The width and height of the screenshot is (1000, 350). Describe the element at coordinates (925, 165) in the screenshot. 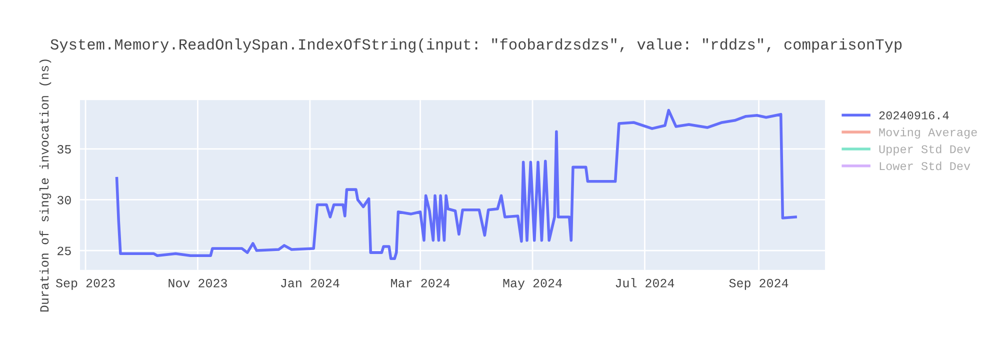

I see `legend-label: Lower Std Dev` at that location.